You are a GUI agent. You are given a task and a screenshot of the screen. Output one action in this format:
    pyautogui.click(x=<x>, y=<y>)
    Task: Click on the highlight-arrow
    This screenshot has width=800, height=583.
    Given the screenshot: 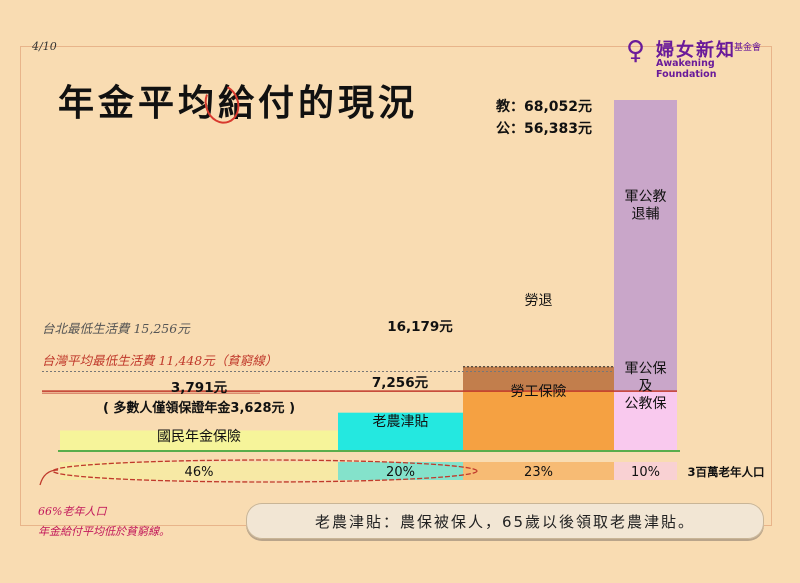 What is the action you would take?
    pyautogui.click(x=49, y=477)
    